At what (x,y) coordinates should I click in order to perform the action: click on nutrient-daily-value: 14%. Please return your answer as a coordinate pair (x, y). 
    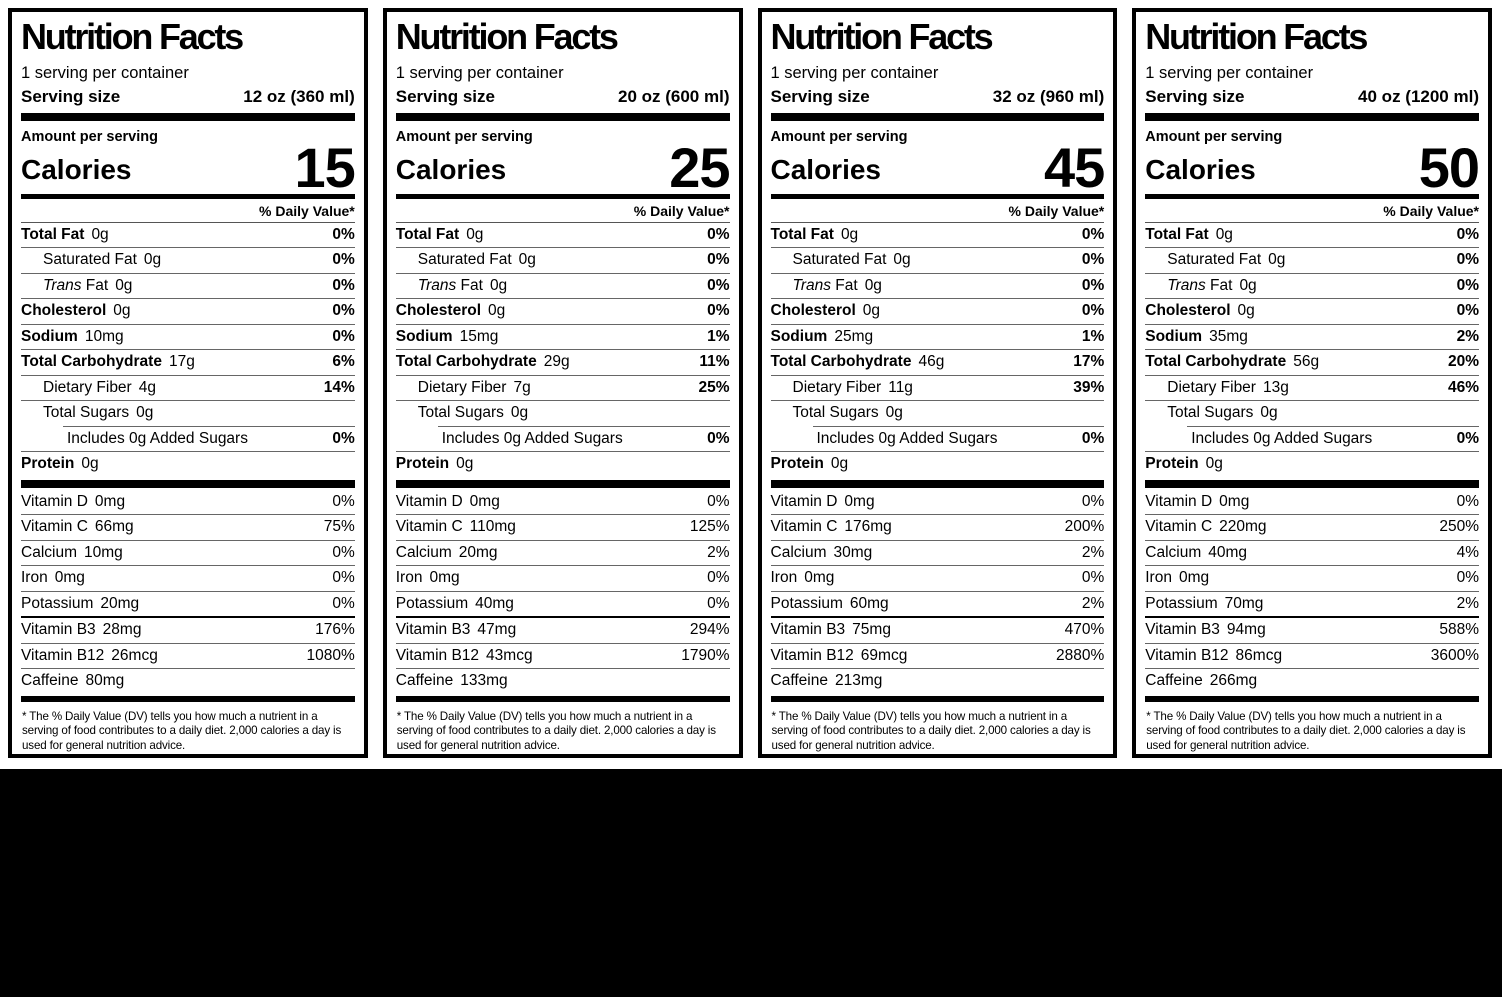
    Looking at the image, I should click on (339, 387).